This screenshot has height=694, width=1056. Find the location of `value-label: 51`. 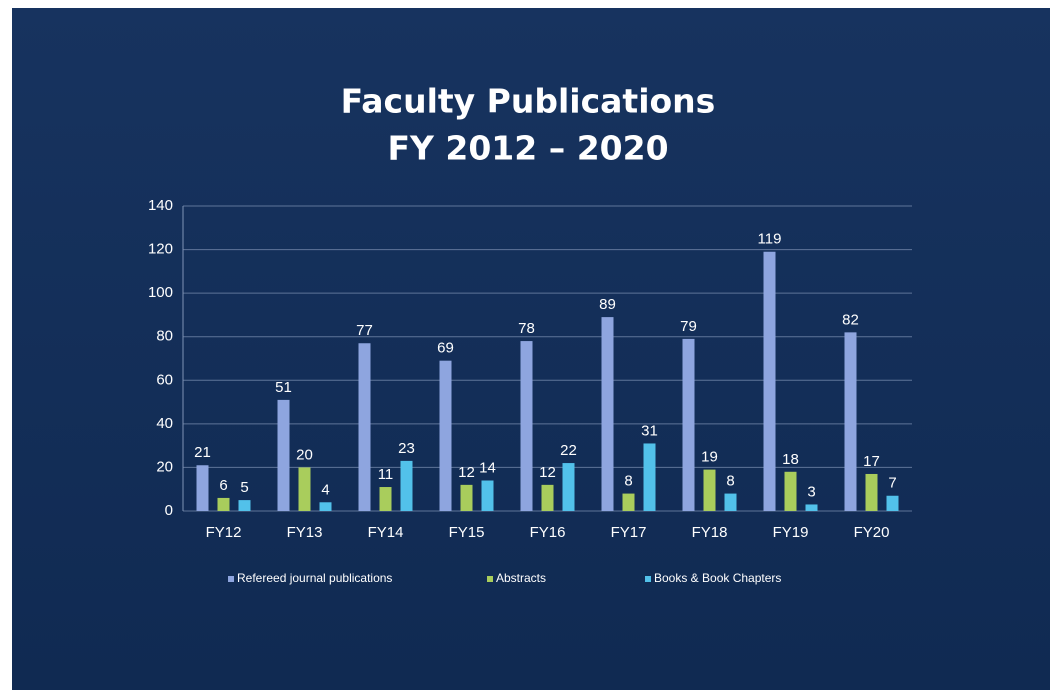

value-label: 51 is located at coordinates (283, 387).